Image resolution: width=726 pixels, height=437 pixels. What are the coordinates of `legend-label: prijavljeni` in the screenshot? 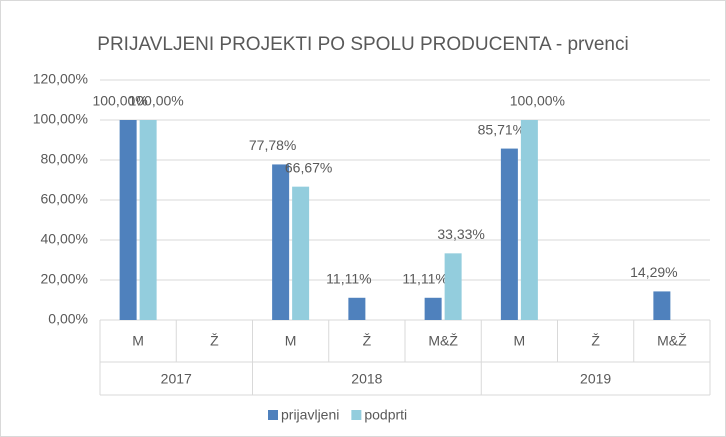 It's located at (310, 415).